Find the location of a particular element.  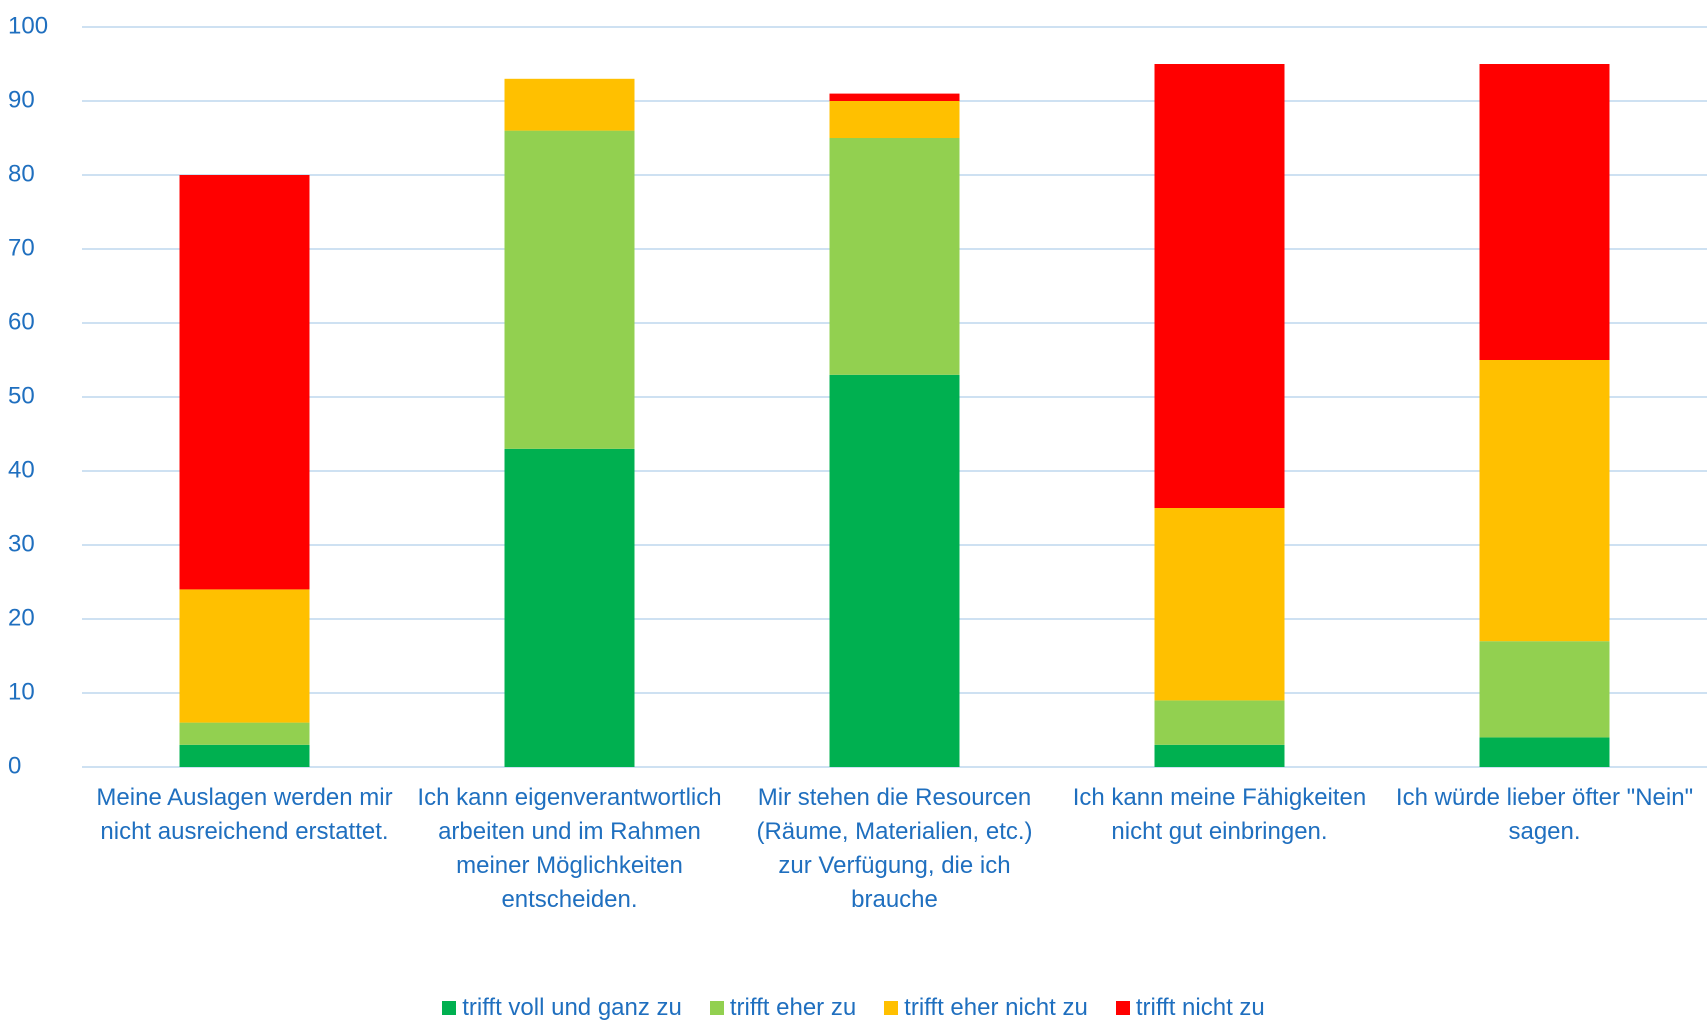

y-tick-label: 80 is located at coordinates (21, 173).